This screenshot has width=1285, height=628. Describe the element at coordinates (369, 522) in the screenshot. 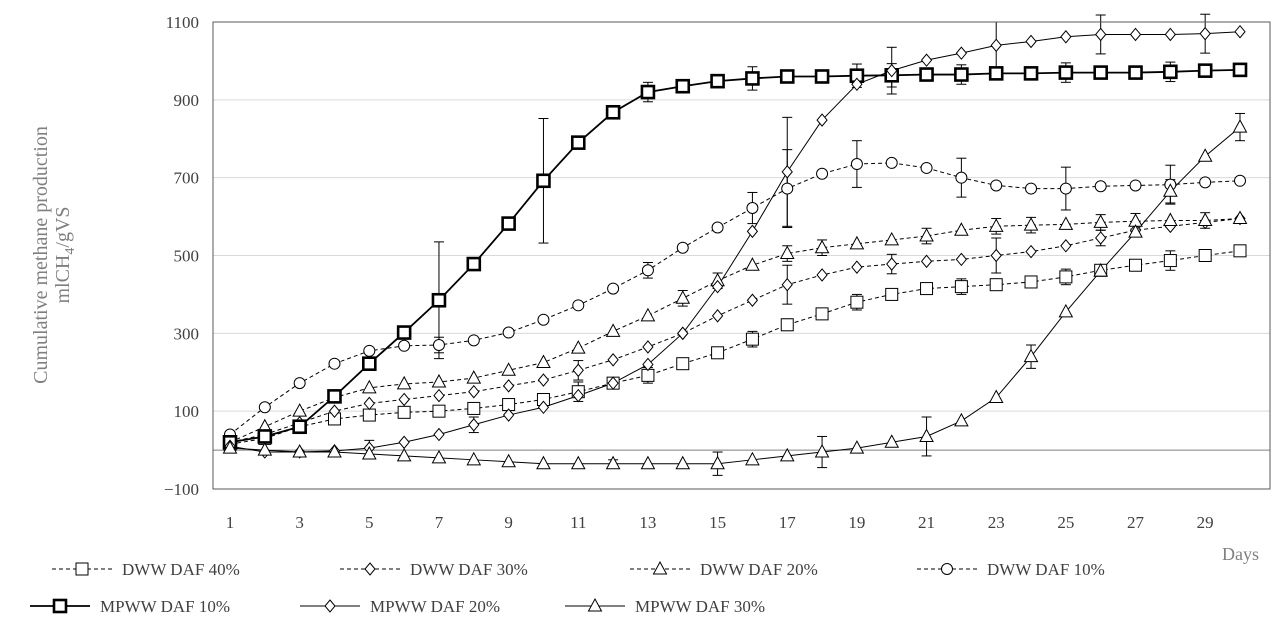

I see `x-tick-label: 5` at that location.